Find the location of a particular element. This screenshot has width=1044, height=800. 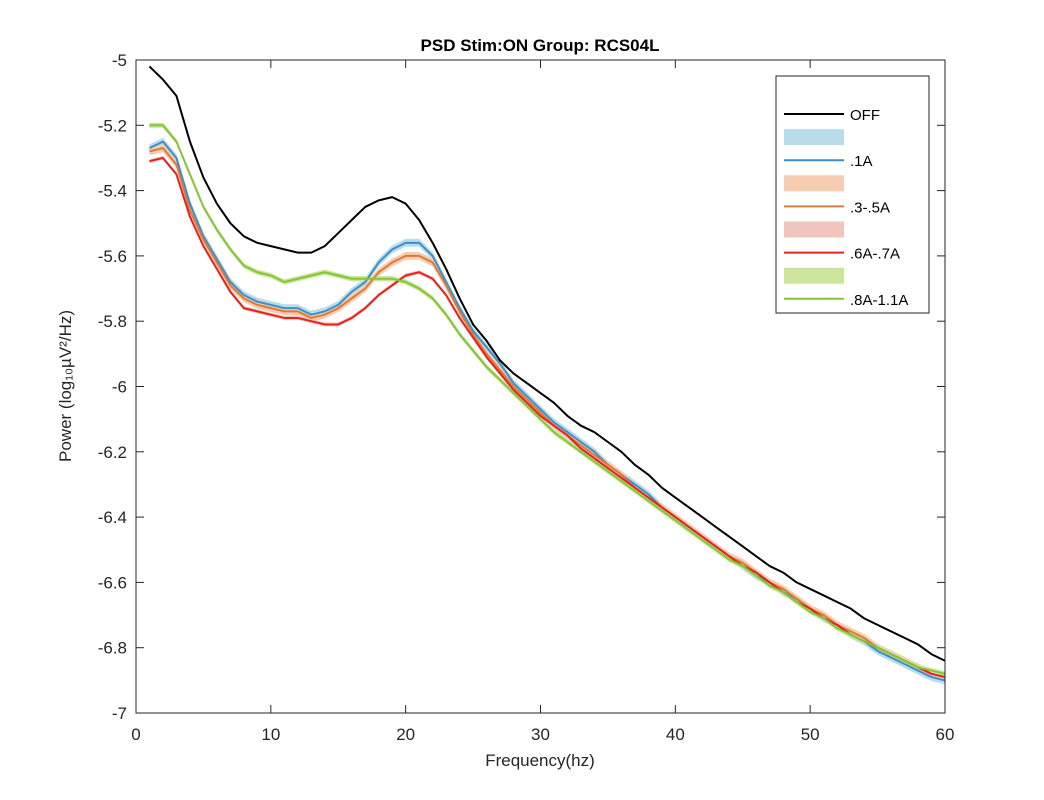

y-tick-label: -7 is located at coordinates (119, 713).